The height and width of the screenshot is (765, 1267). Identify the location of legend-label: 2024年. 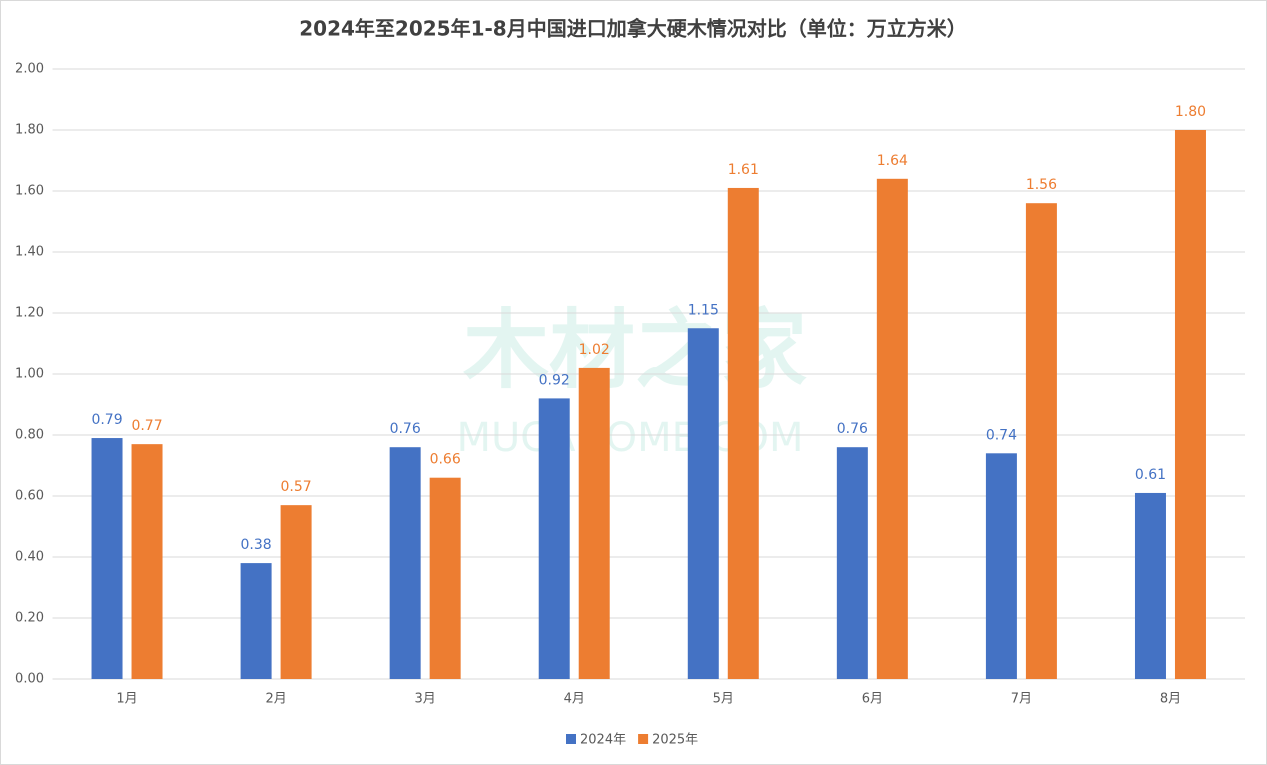
(603, 740).